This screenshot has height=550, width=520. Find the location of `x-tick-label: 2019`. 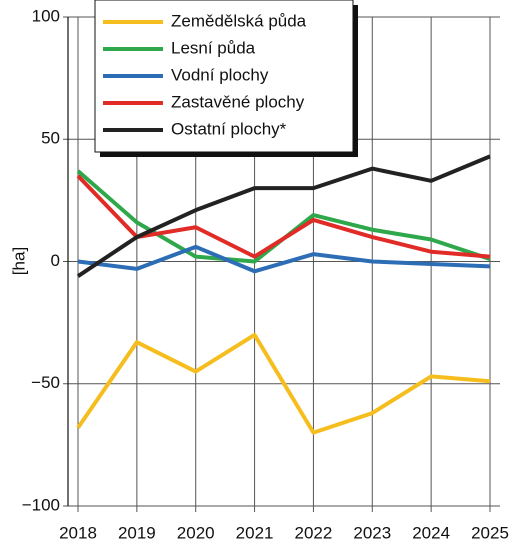

x-tick-label: 2019 is located at coordinates (137, 532).